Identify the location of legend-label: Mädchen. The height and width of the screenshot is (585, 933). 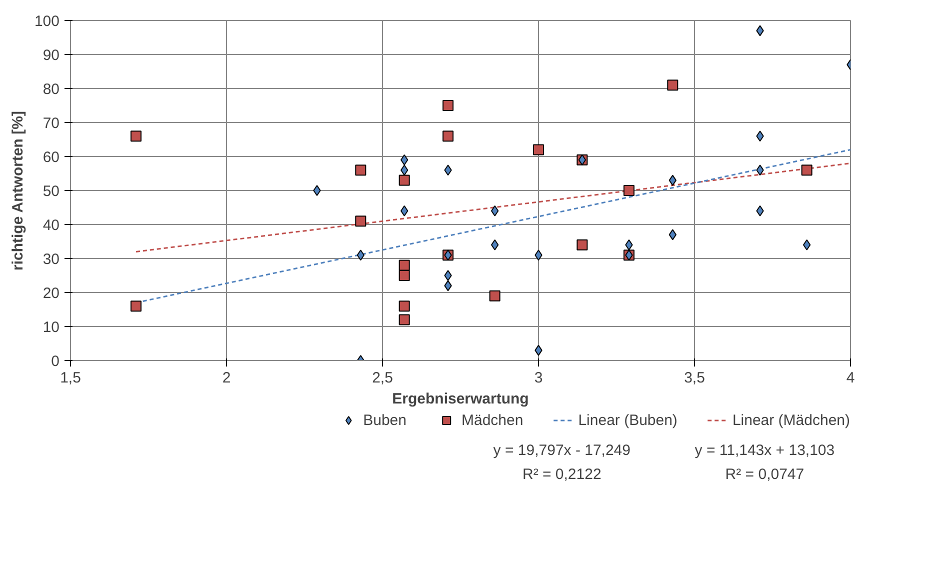
(492, 420).